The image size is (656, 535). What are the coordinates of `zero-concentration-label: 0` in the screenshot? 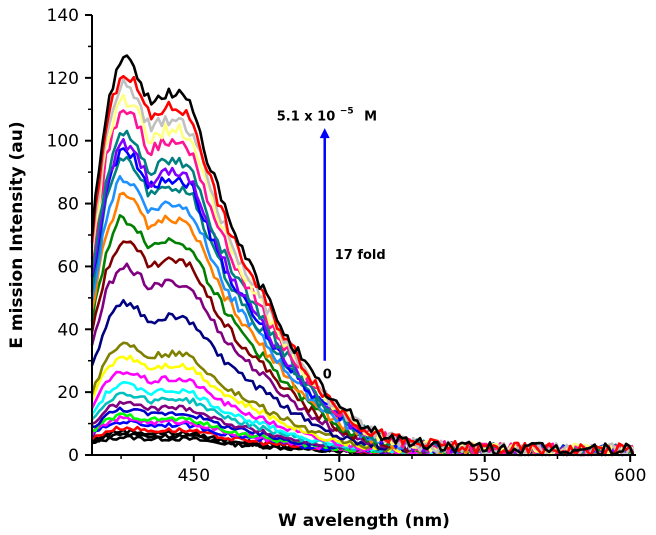 It's located at (327, 374).